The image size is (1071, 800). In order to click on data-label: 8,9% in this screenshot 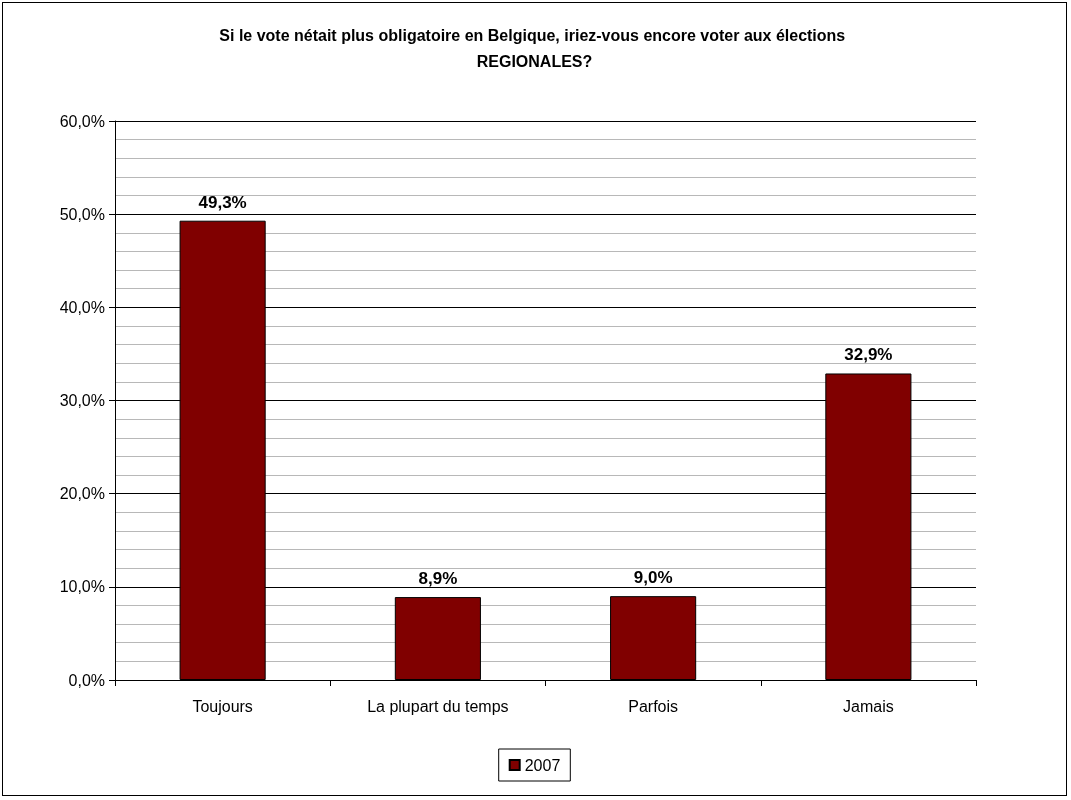, I will do `click(438, 579)`.